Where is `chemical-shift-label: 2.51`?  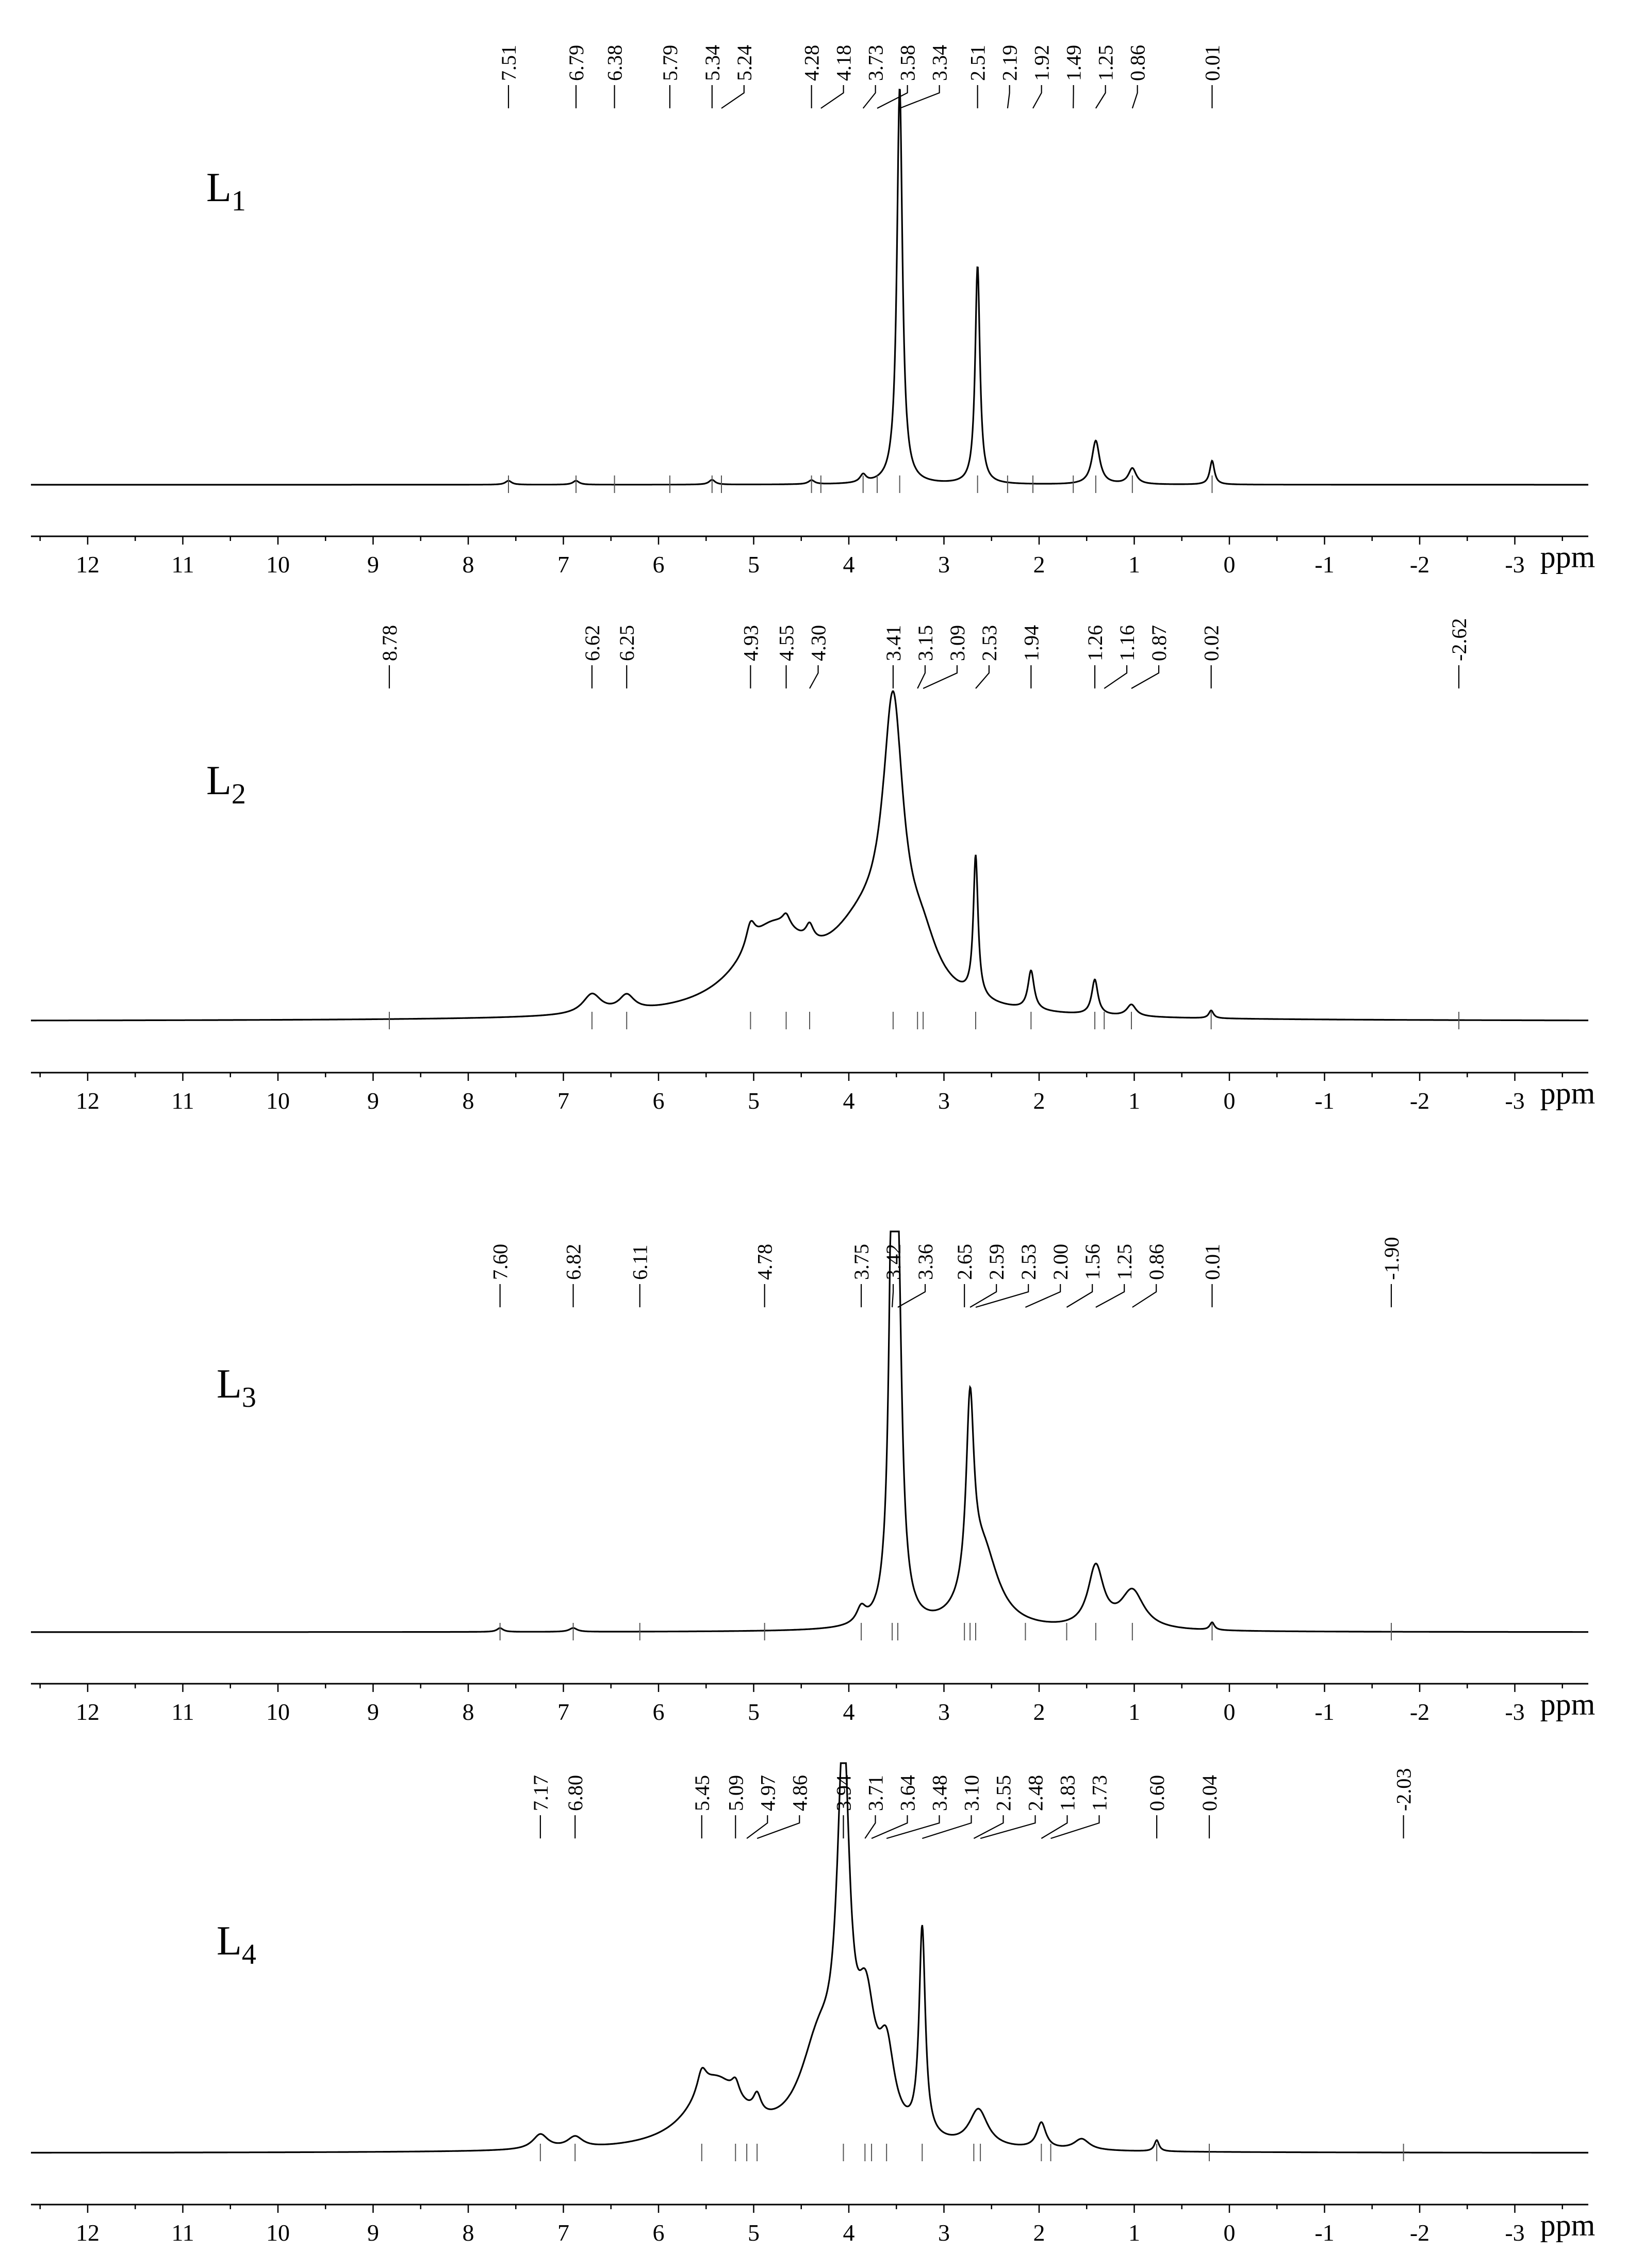 chemical-shift-label: 2.51 is located at coordinates (978, 63).